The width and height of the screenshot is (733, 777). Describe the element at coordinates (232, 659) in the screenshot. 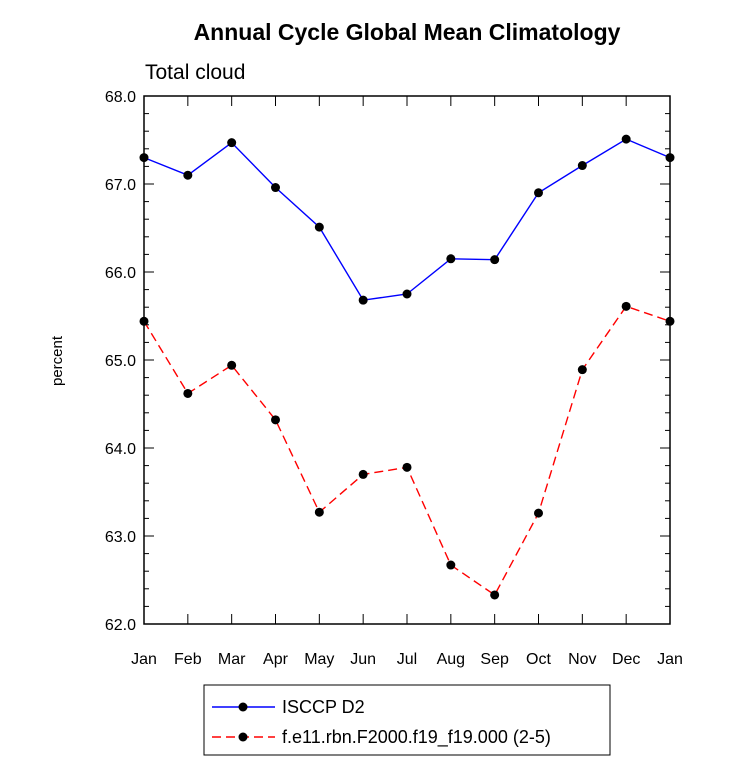

I see `x-tick-label: Mar` at that location.